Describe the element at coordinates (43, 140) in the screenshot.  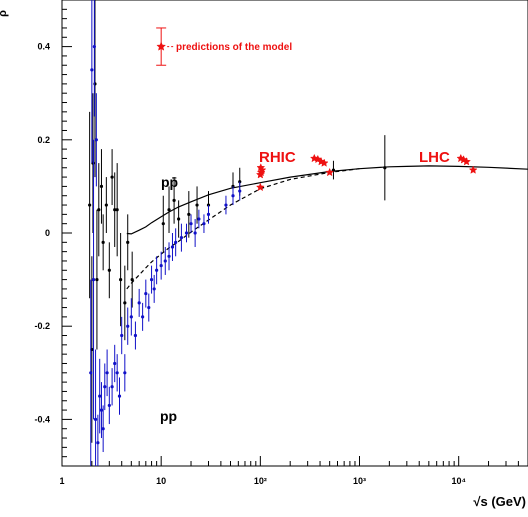
I see `y-tick-label: 0.2` at that location.